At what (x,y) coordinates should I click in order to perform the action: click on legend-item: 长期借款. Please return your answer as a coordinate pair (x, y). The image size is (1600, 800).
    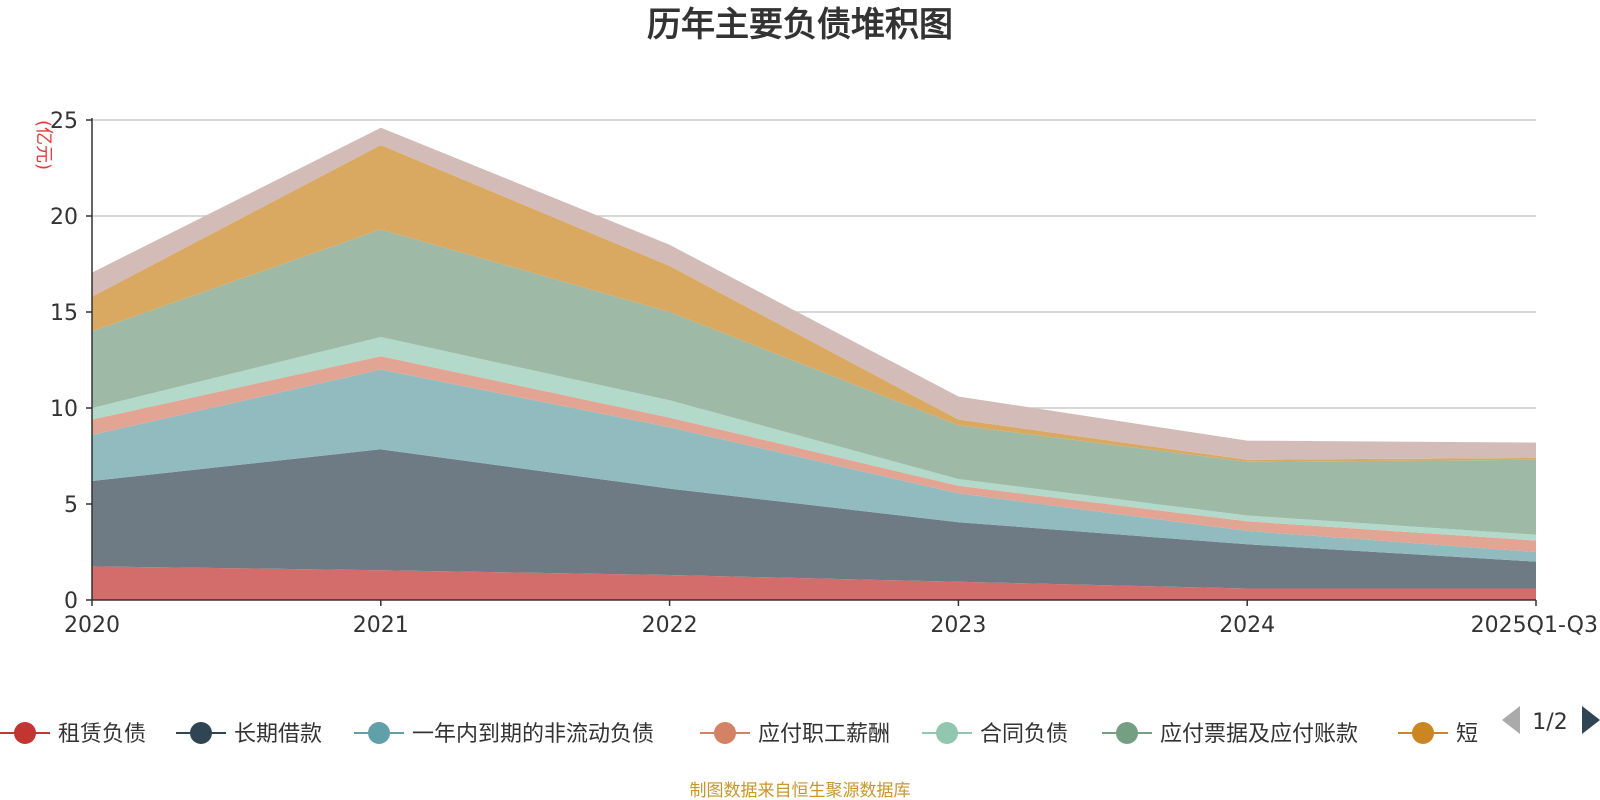
    Looking at the image, I should click on (249, 734).